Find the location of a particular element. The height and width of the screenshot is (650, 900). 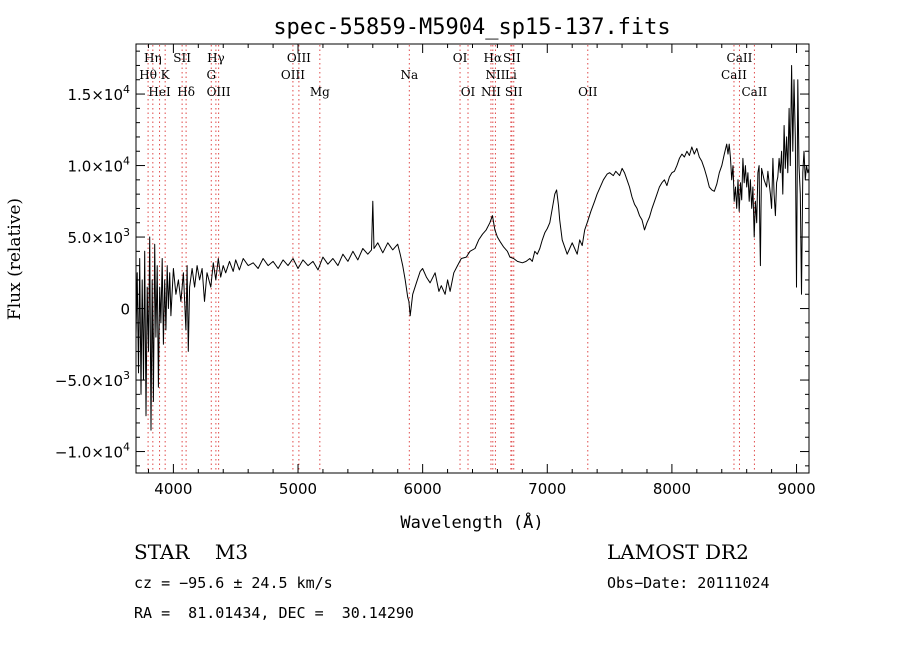

redshift-velocity: cz = −95.6 ± 24.5 km/s is located at coordinates (233, 583).